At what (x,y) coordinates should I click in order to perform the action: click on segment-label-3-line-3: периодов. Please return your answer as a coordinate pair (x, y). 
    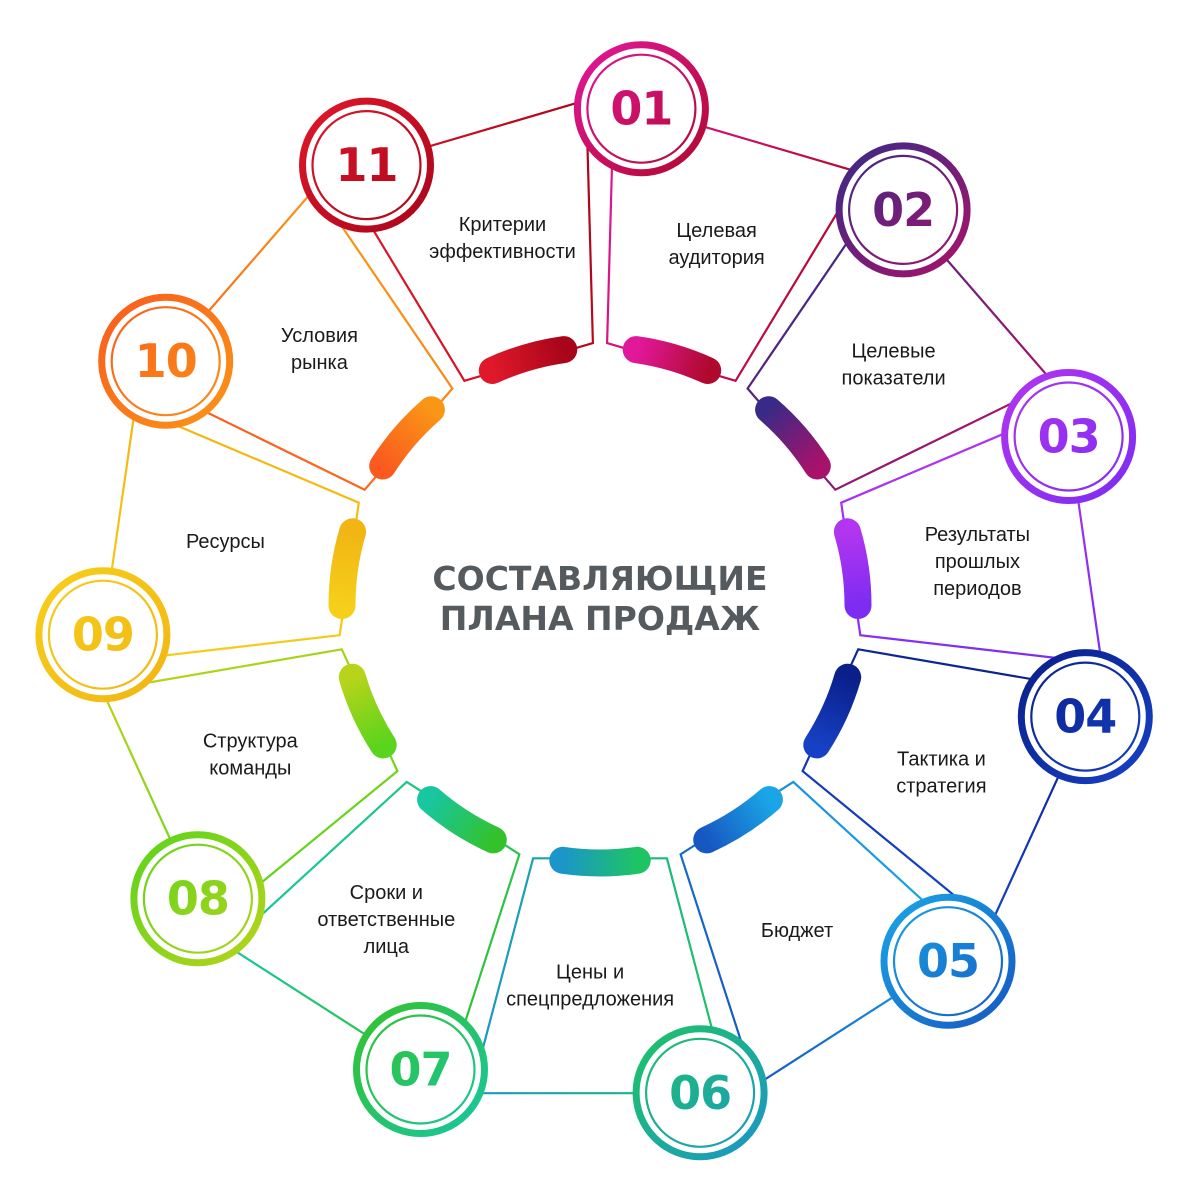
    Looking at the image, I should click on (977, 589).